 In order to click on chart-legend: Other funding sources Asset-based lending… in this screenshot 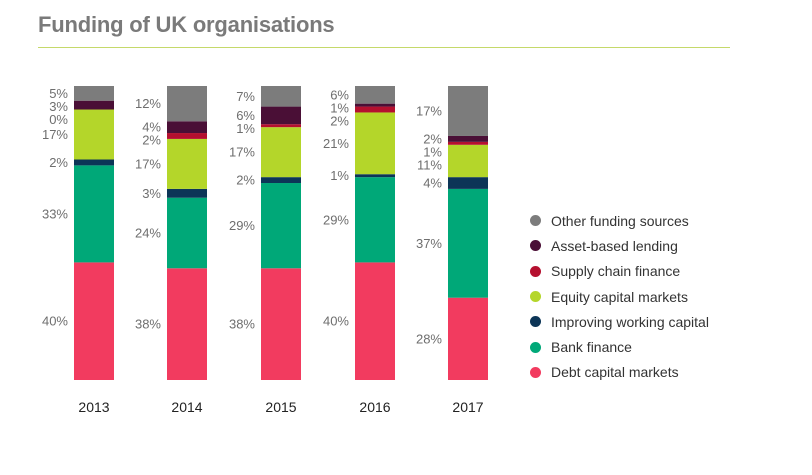, I will do `click(619, 296)`.